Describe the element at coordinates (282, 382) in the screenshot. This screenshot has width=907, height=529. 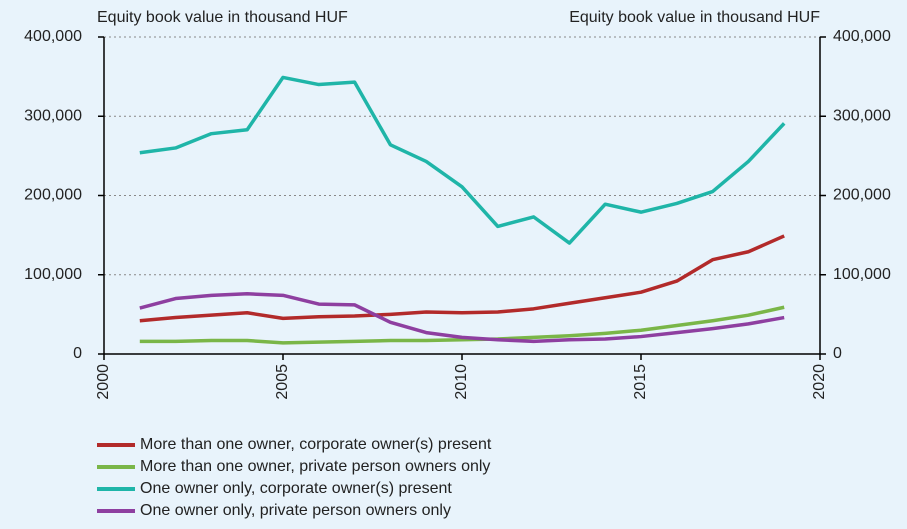
I see `x-tick-label: 2005` at that location.